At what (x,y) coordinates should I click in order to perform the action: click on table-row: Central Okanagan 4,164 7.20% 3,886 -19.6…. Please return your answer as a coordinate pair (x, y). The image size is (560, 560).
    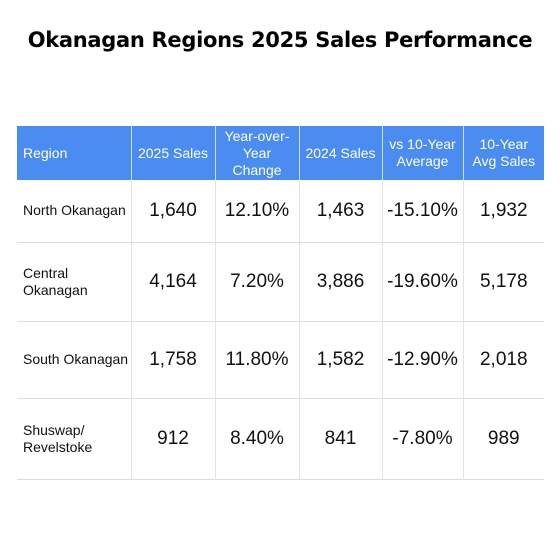
    Looking at the image, I should click on (280, 281).